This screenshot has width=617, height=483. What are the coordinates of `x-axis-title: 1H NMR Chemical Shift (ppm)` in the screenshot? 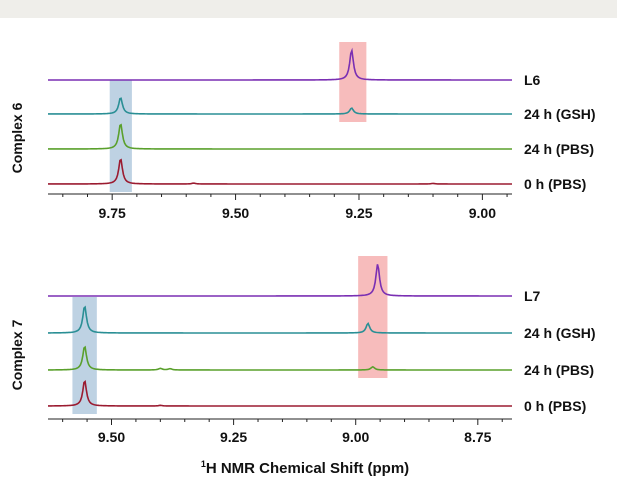 It's located at (305, 468).